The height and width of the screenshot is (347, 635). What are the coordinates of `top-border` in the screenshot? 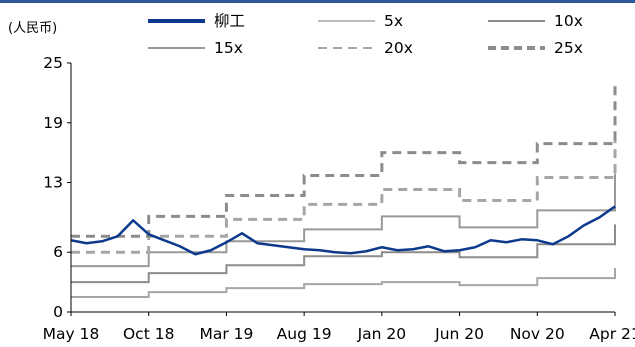 It's located at (317, 1).